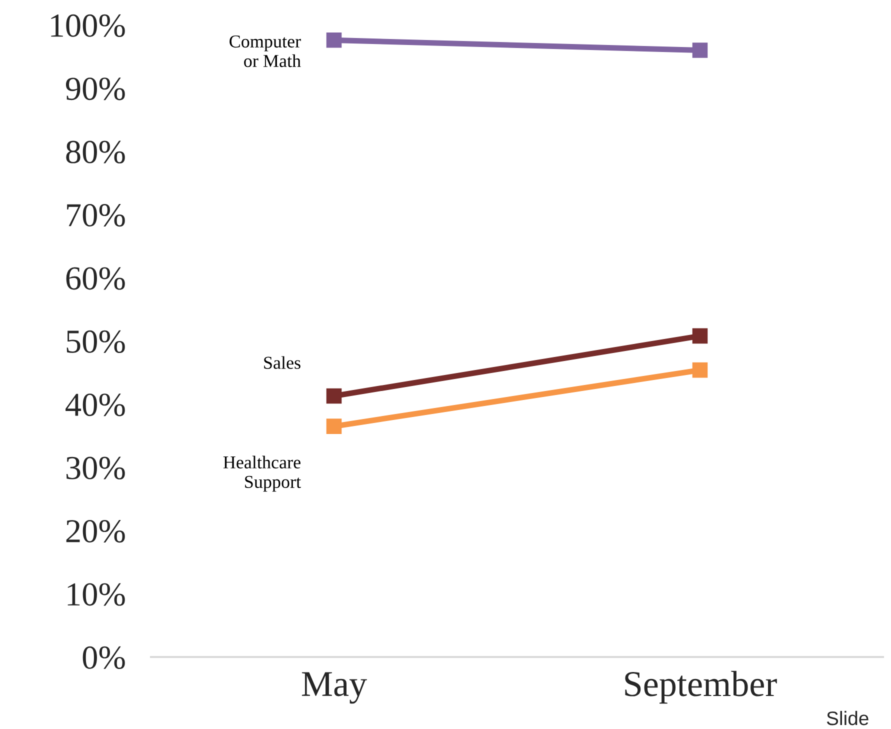 Image resolution: width=891 pixels, height=729 pixels. I want to click on y-tick-label: 30%, so click(95, 468).